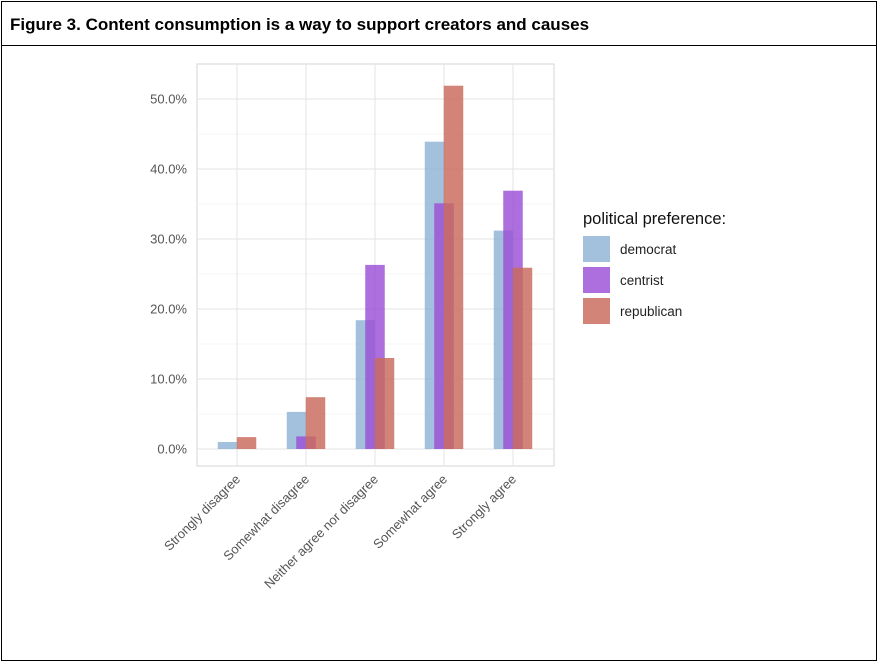 The image size is (880, 664). I want to click on legend-key-democrat, so click(596, 249).